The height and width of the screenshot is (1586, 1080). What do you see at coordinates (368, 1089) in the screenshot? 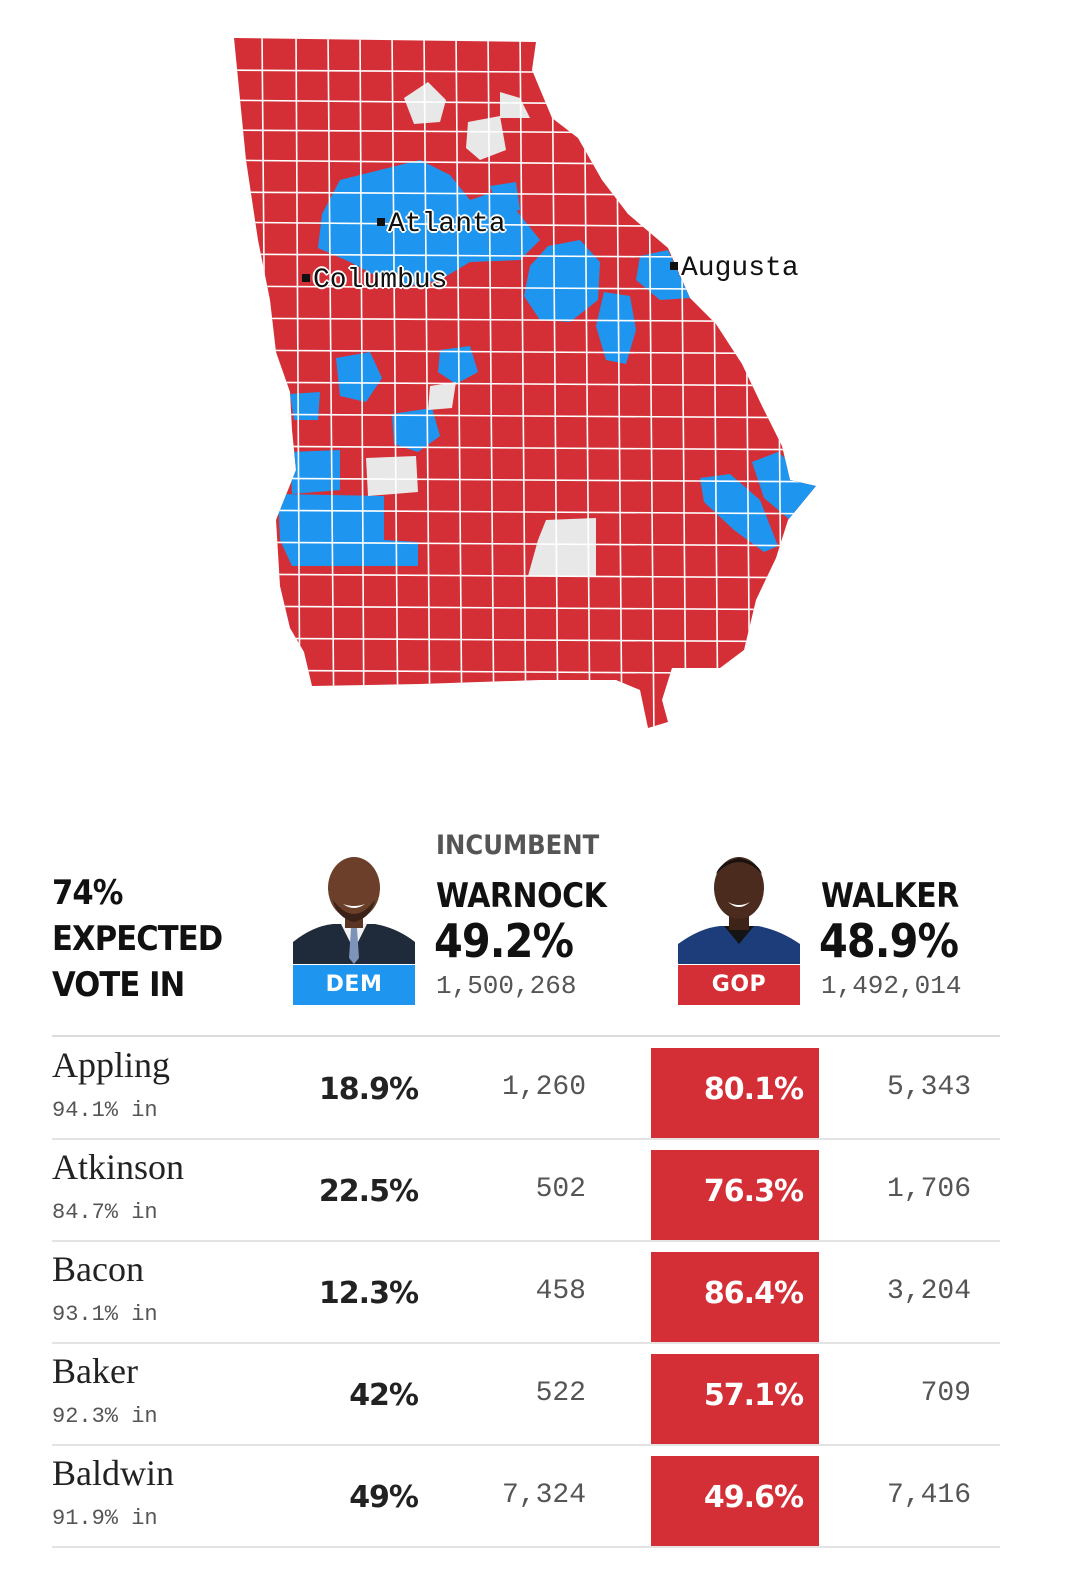
I see `dem-percent: 18.9%` at bounding box center [368, 1089].